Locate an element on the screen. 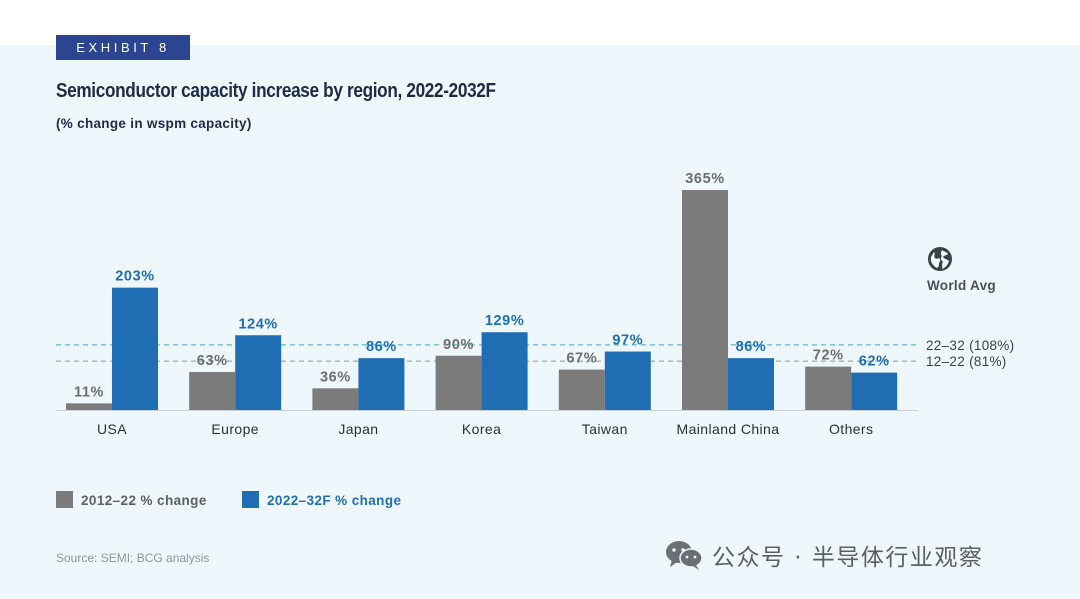 This screenshot has width=1080, height=599. data-label-usa-series-1: 203% is located at coordinates (135, 277).